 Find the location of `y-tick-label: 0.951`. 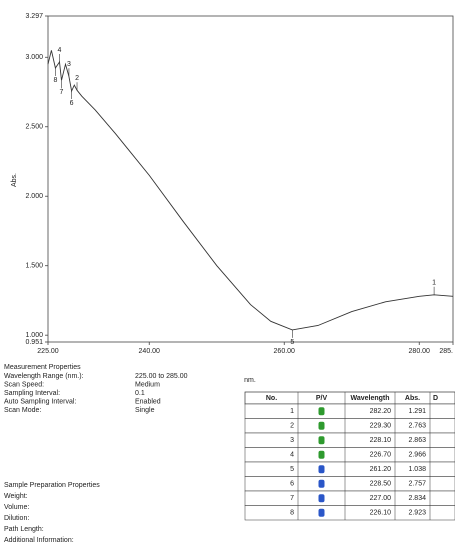

y-tick-label: 0.951 is located at coordinates (34, 342).